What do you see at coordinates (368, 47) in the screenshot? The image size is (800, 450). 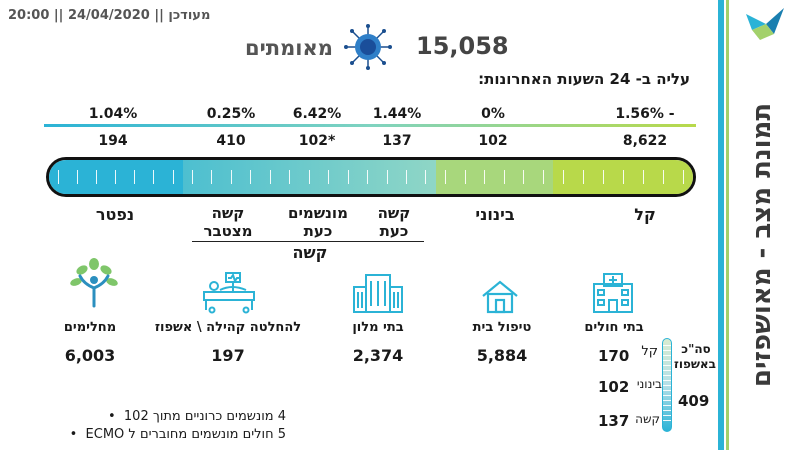 I see `virus-icon` at bounding box center [368, 47].